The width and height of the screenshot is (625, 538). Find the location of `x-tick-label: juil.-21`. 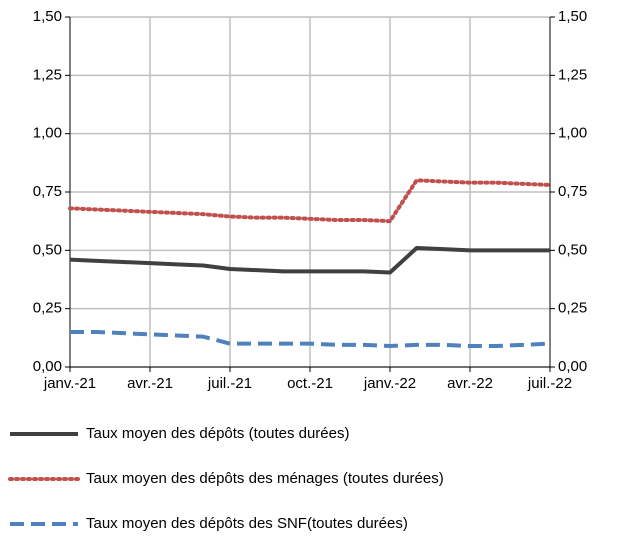

x-tick-label: juil.-21 is located at coordinates (229, 383).